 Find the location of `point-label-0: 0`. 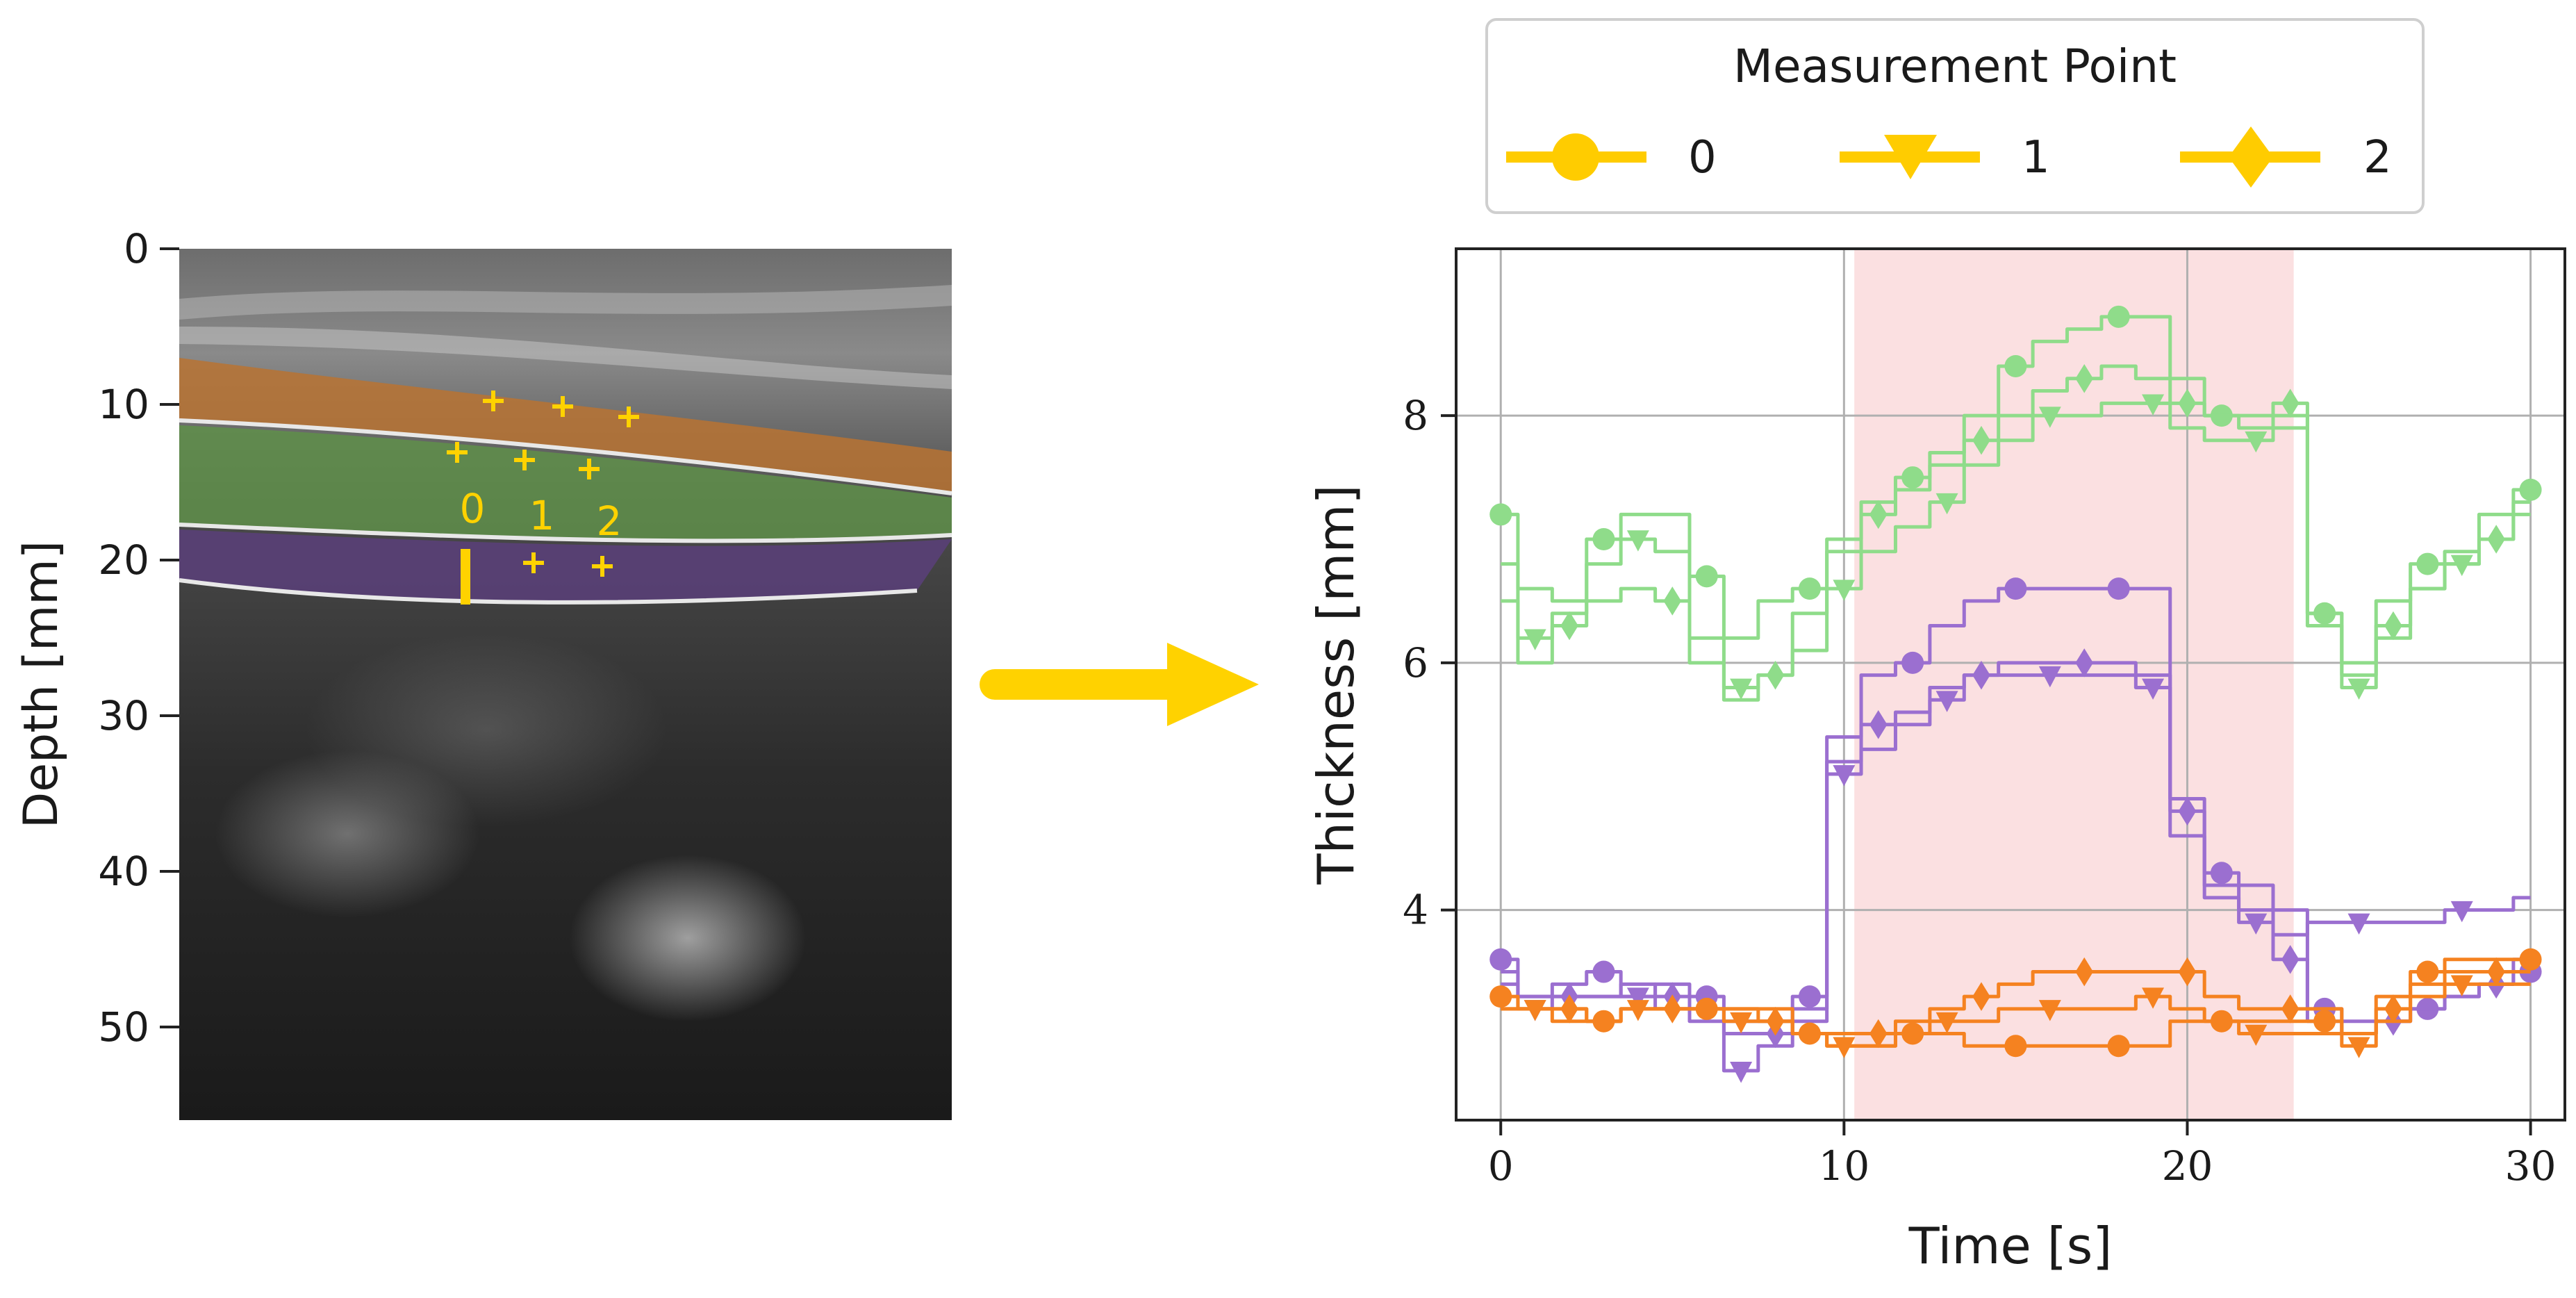

point-label-0: 0 is located at coordinates (473, 508).